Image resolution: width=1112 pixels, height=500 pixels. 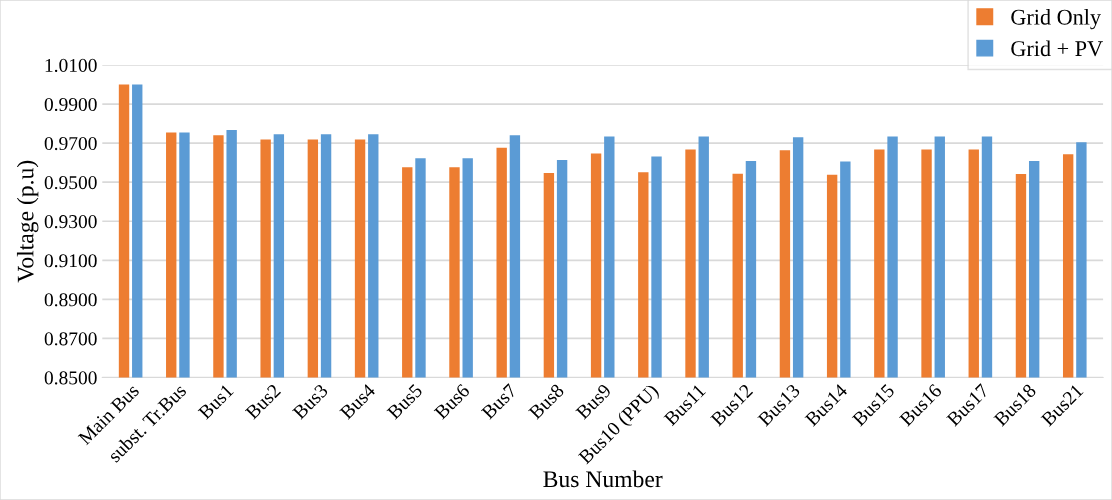 I want to click on y-tick-label: 0.9500, so click(x=70, y=183).